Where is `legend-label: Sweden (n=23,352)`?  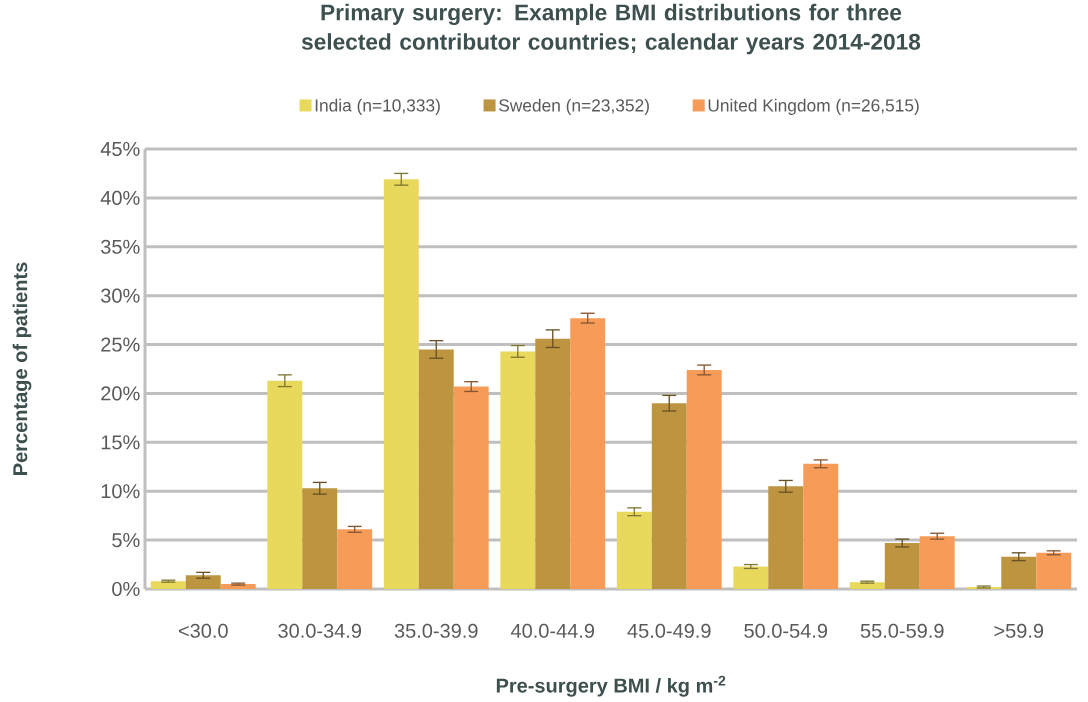
legend-label: Sweden (n=23,352) is located at coordinates (574, 106).